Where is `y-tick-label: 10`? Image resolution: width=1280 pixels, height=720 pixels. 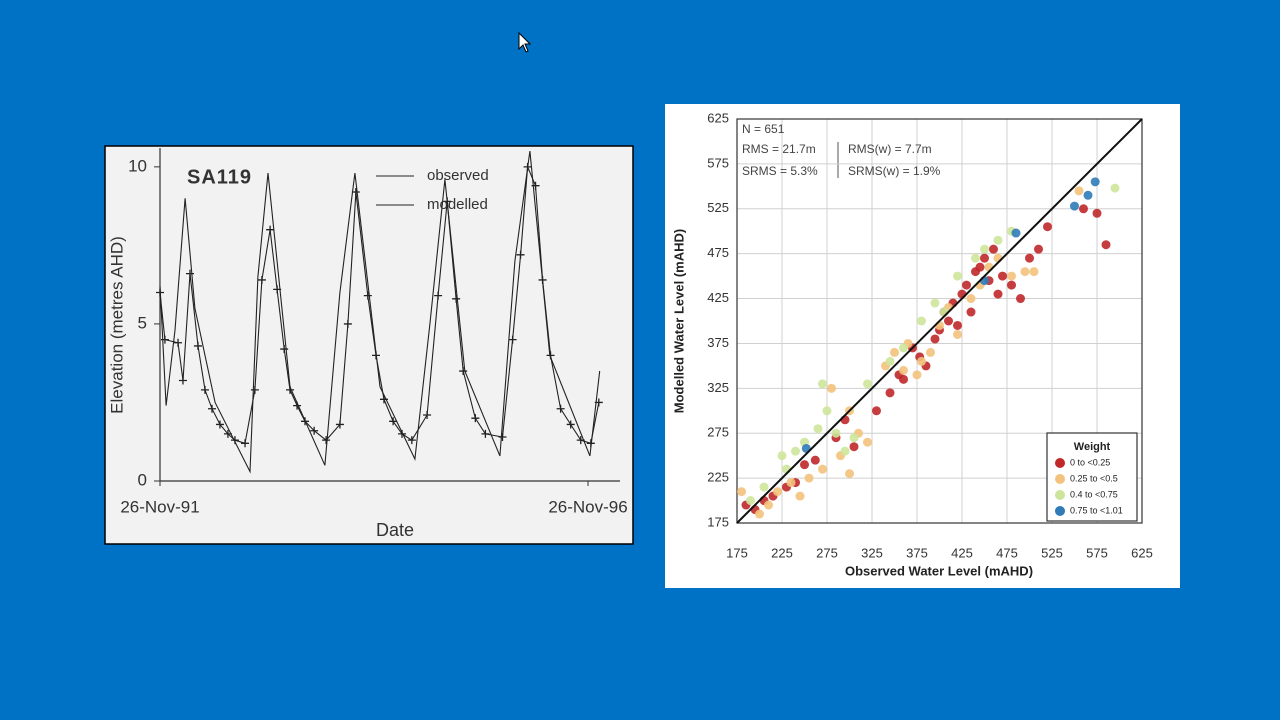 y-tick-label: 10 is located at coordinates (137, 165).